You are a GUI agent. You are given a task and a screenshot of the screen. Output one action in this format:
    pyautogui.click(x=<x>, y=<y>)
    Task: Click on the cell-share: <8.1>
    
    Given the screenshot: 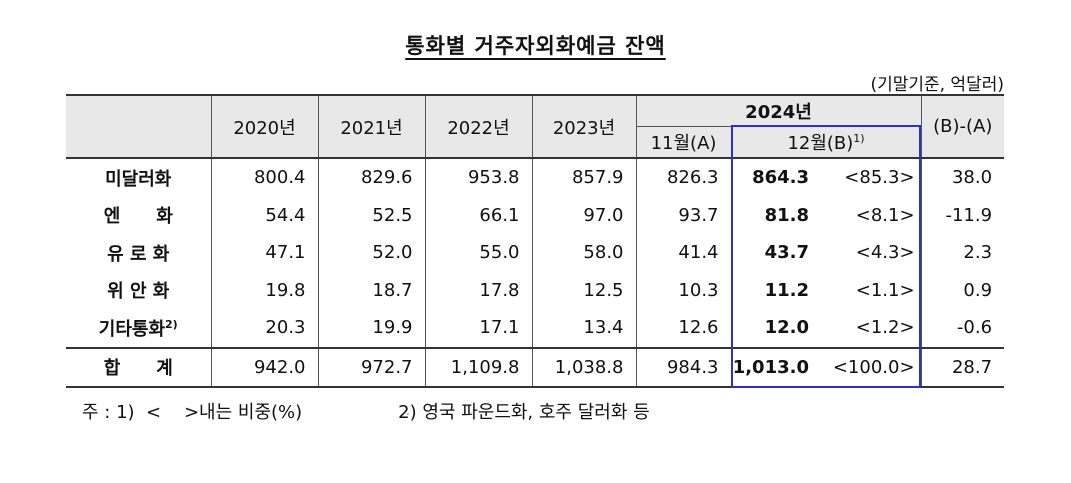 What is the action you would take?
    pyautogui.click(x=885, y=215)
    